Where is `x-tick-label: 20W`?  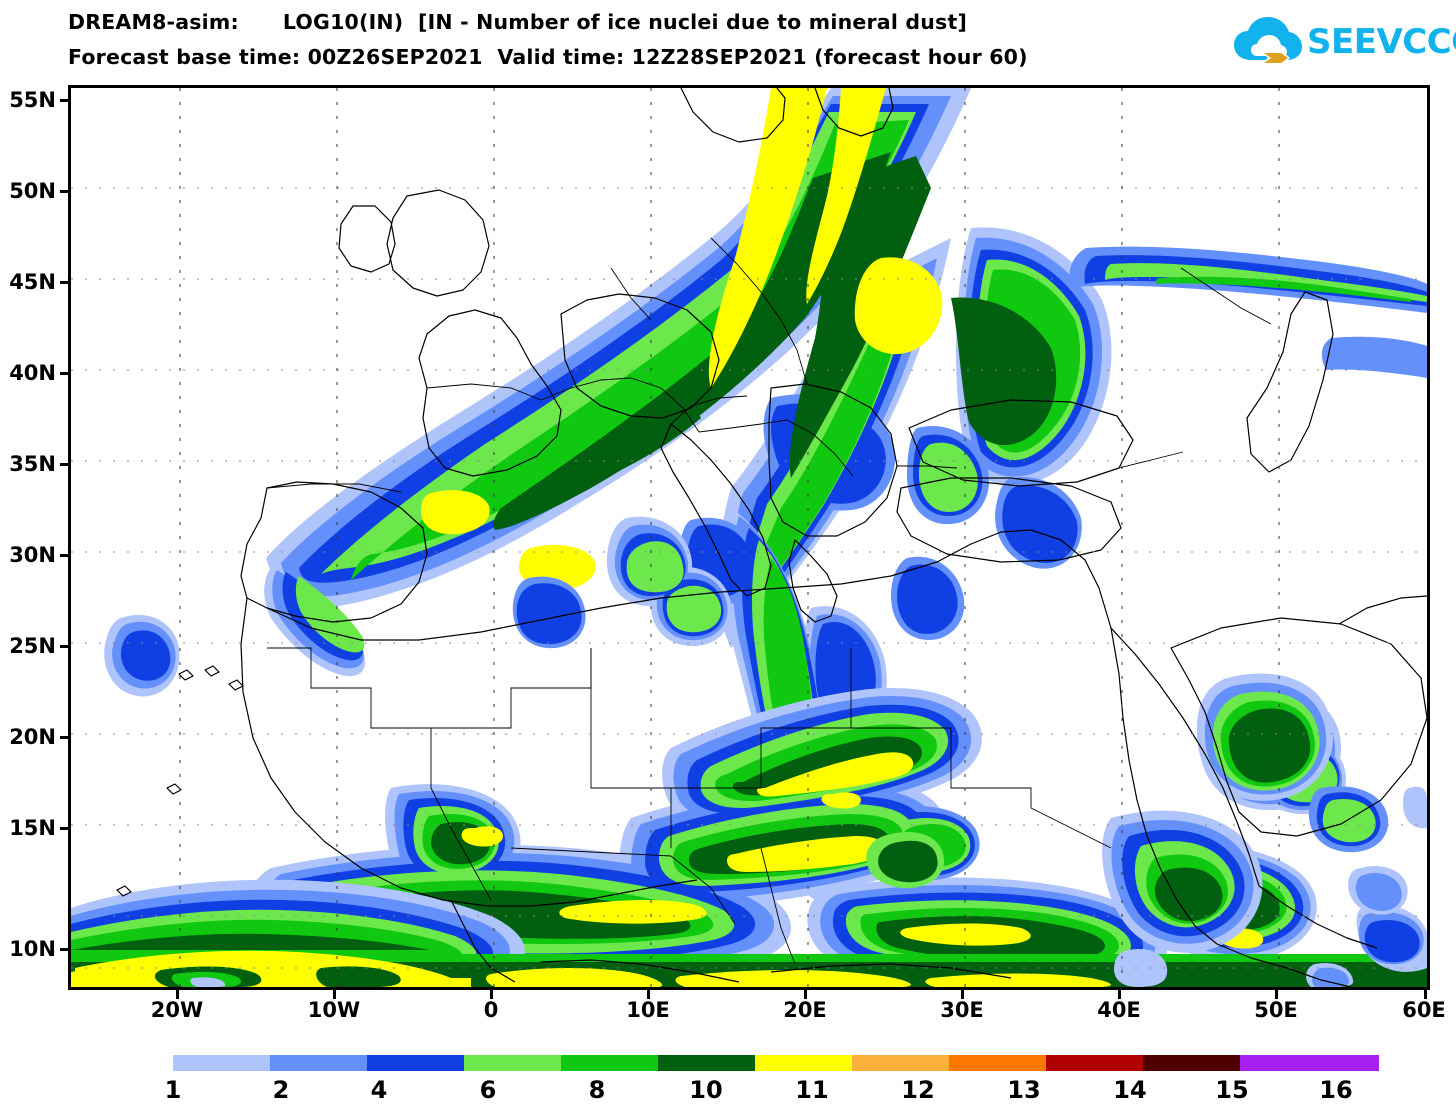 x-tick-label: 20W is located at coordinates (177, 1010).